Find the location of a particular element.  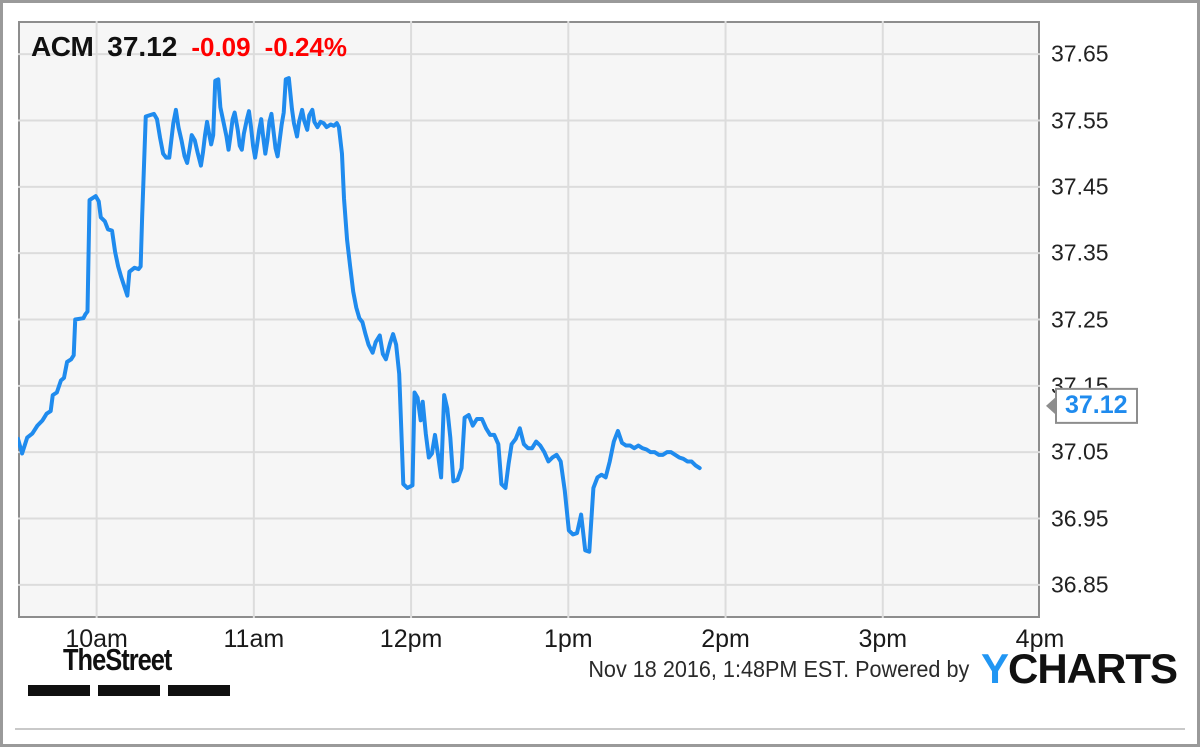

y-axis-tick: 37.65 is located at coordinates (1080, 53).